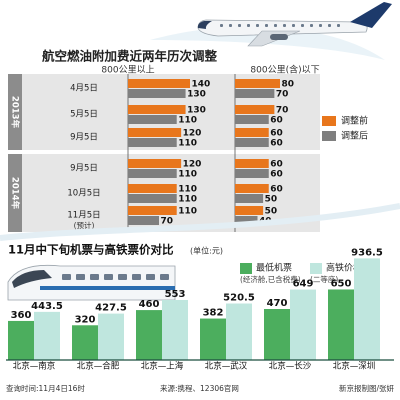  Describe the element at coordinates (279, 37) in the screenshot. I see `airplane-engine` at that location.